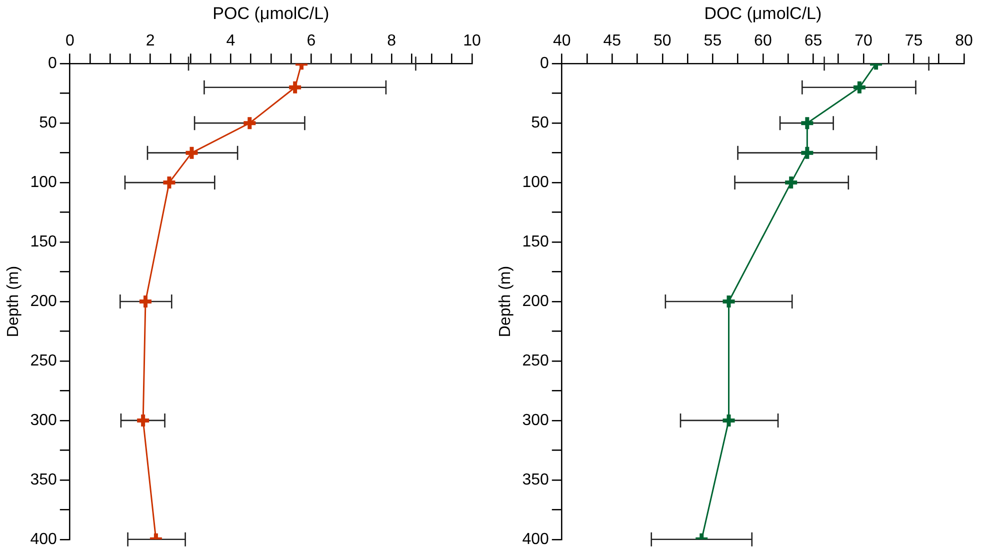 This screenshot has width=984, height=552. What do you see at coordinates (863, 41) in the screenshot?
I see `x-tick-label: 70` at bounding box center [863, 41].